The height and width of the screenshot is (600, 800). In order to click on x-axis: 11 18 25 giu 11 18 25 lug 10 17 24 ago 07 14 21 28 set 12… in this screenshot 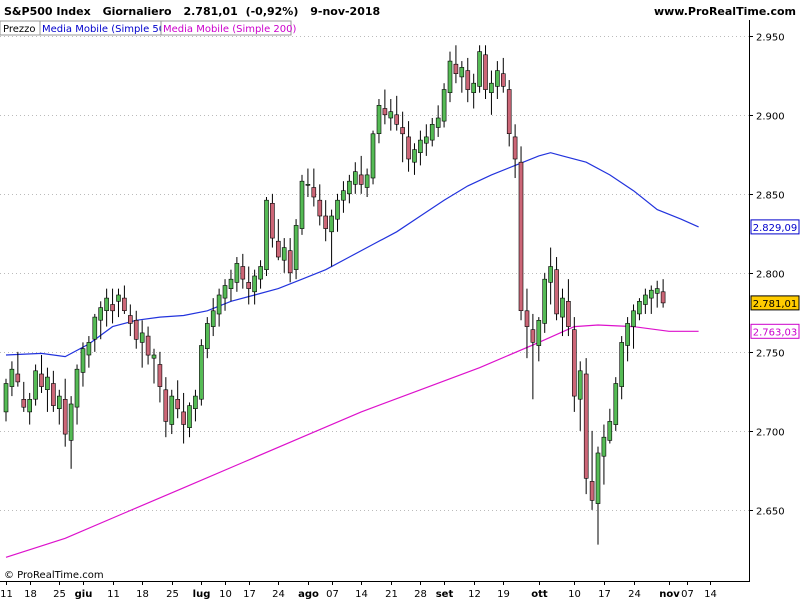, I will do `click(358, 590)`.